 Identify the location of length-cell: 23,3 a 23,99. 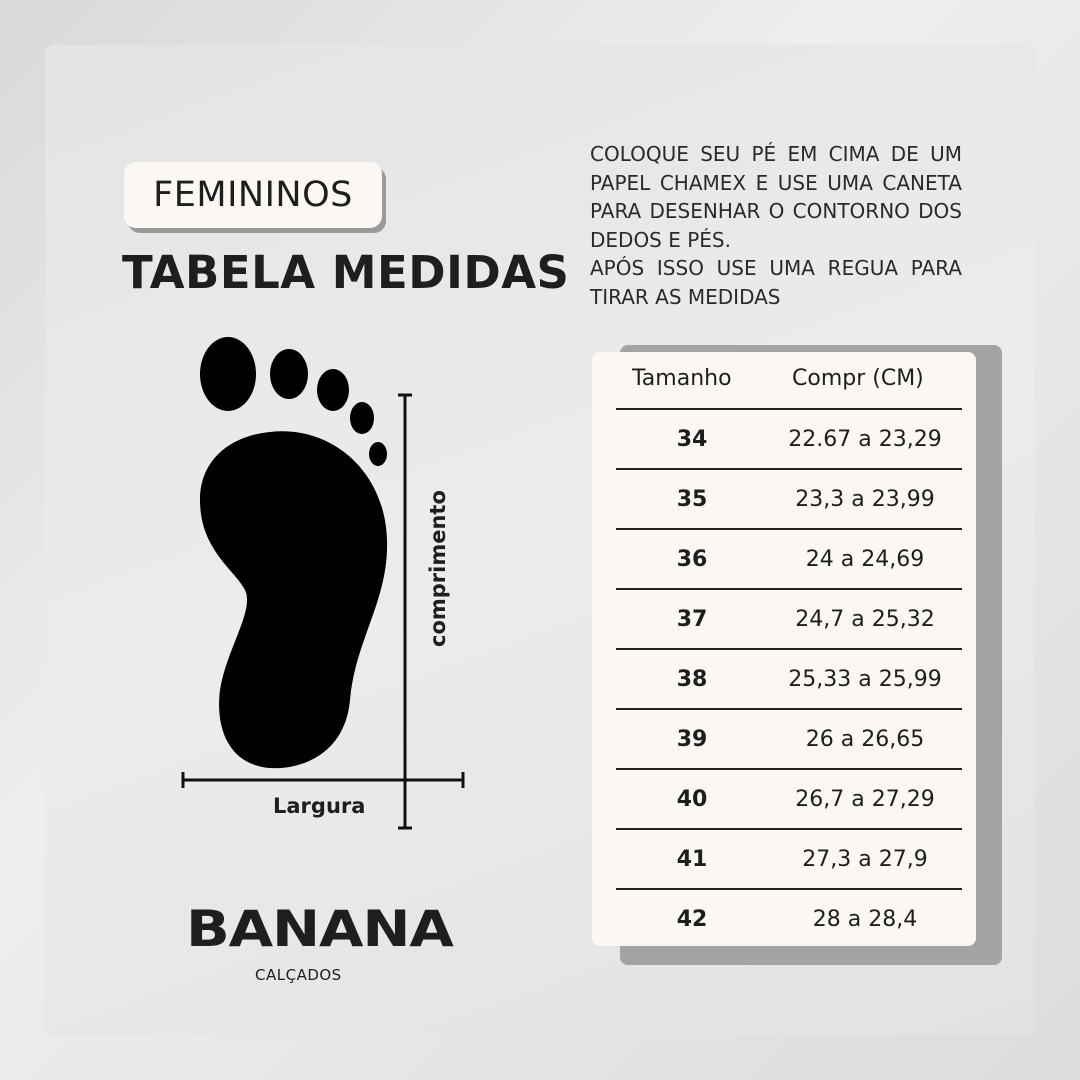
(865, 499).